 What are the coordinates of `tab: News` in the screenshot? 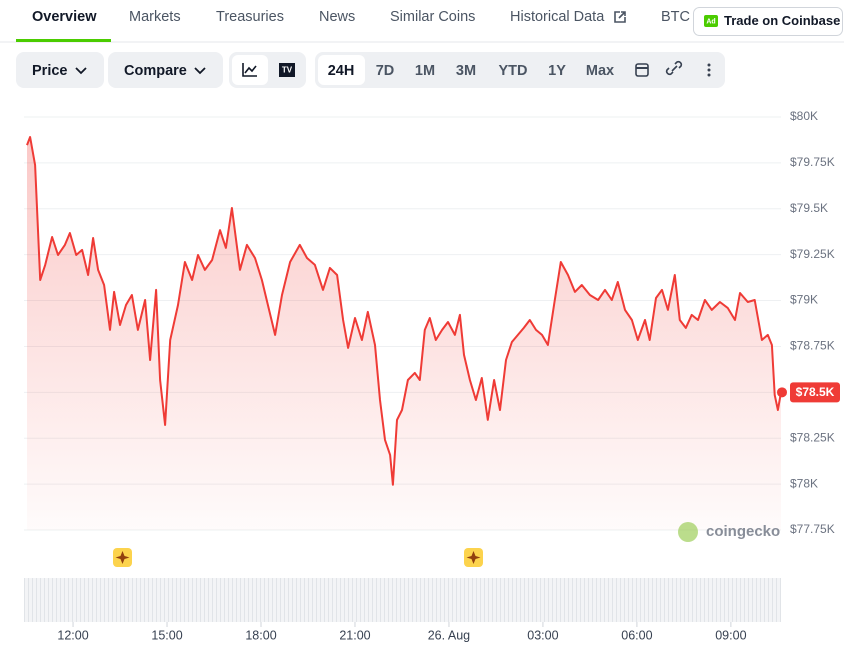 It's located at (337, 17).